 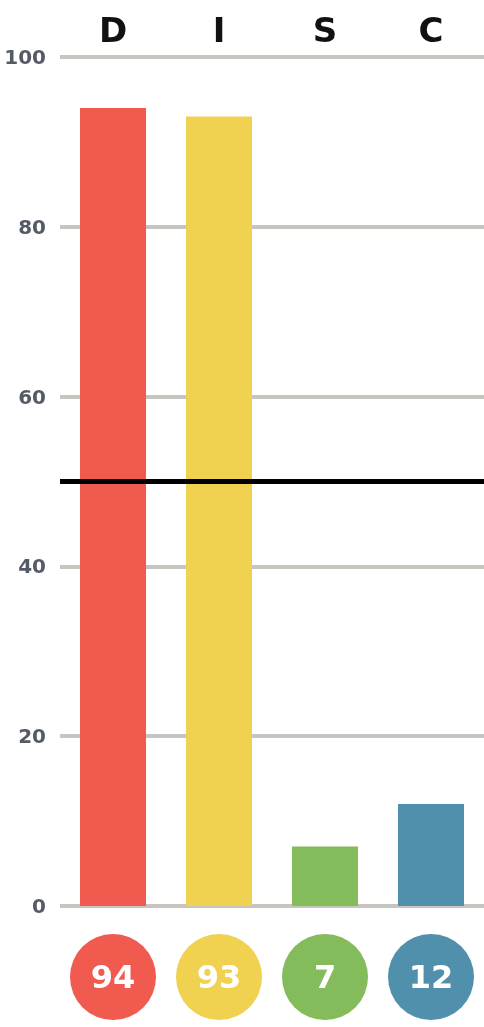 I want to click on data-label: 93, so click(x=219, y=977).